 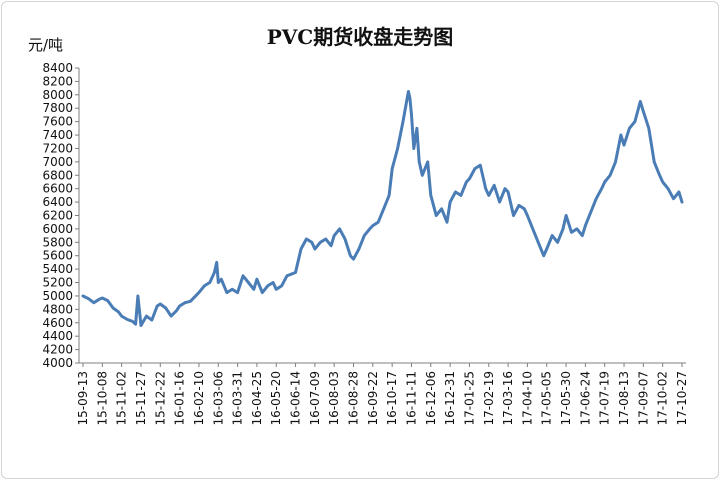 What do you see at coordinates (276, 398) in the screenshot?
I see `x-tick-label: 16-05-20` at bounding box center [276, 398].